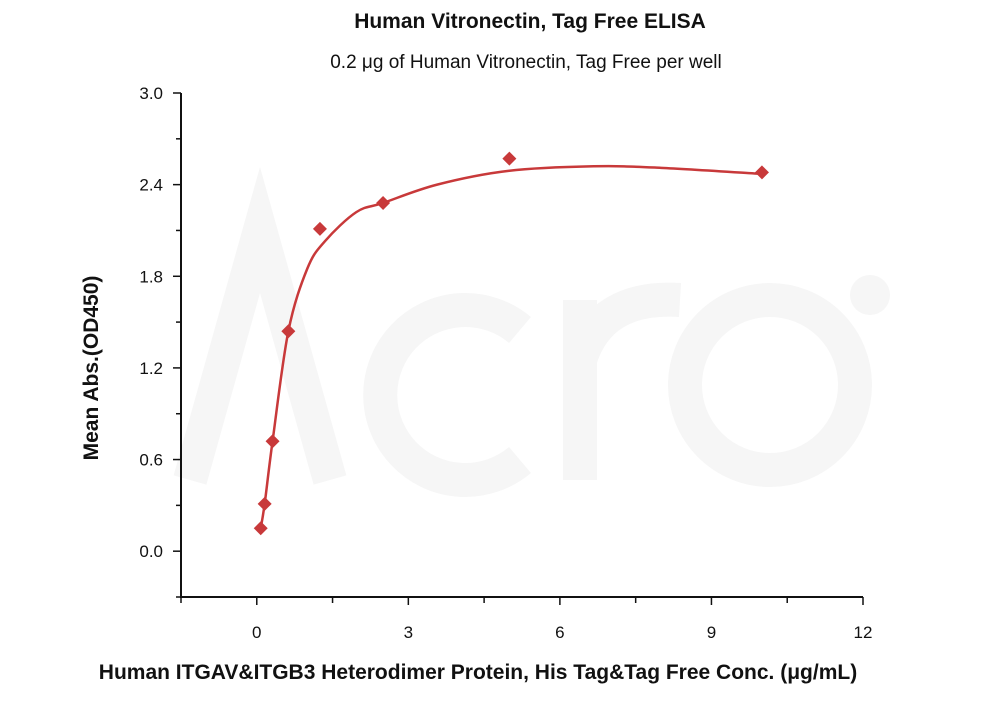 This screenshot has width=1000, height=702. Describe the element at coordinates (447, 395) in the screenshot. I see `watermark-letter-c` at that location.